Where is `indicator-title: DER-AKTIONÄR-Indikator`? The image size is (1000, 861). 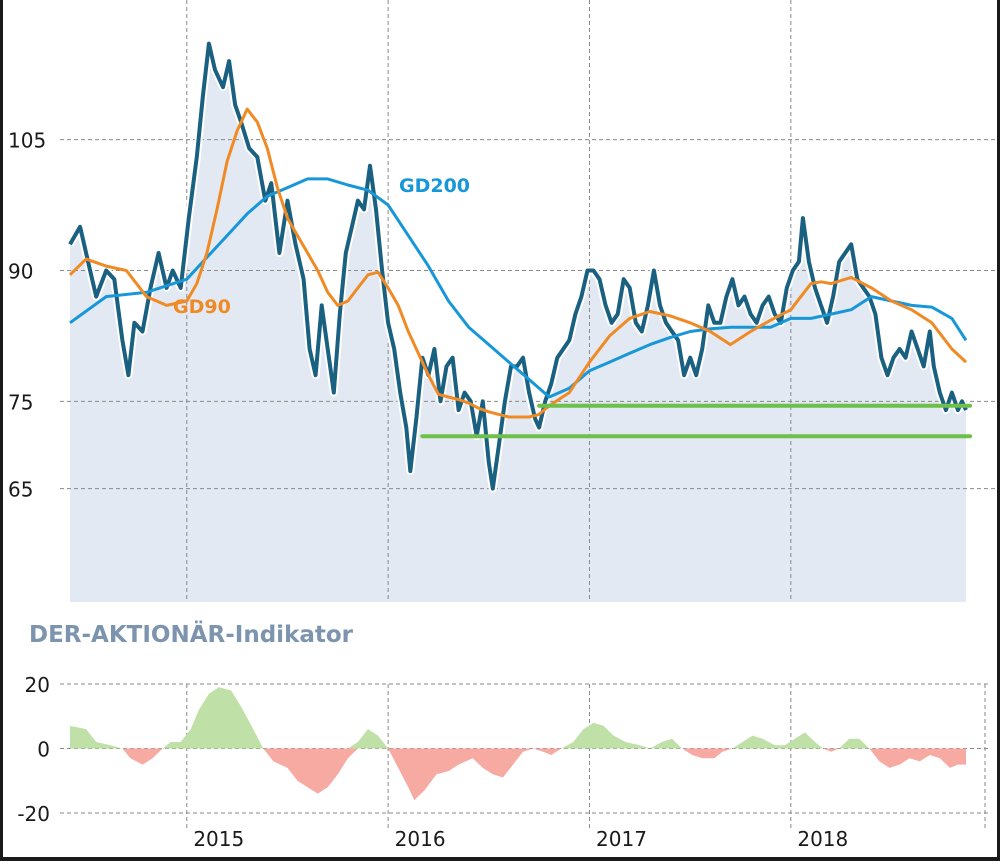 indicator-title: DER-AKTIONÄR-Indikator is located at coordinates (191, 634).